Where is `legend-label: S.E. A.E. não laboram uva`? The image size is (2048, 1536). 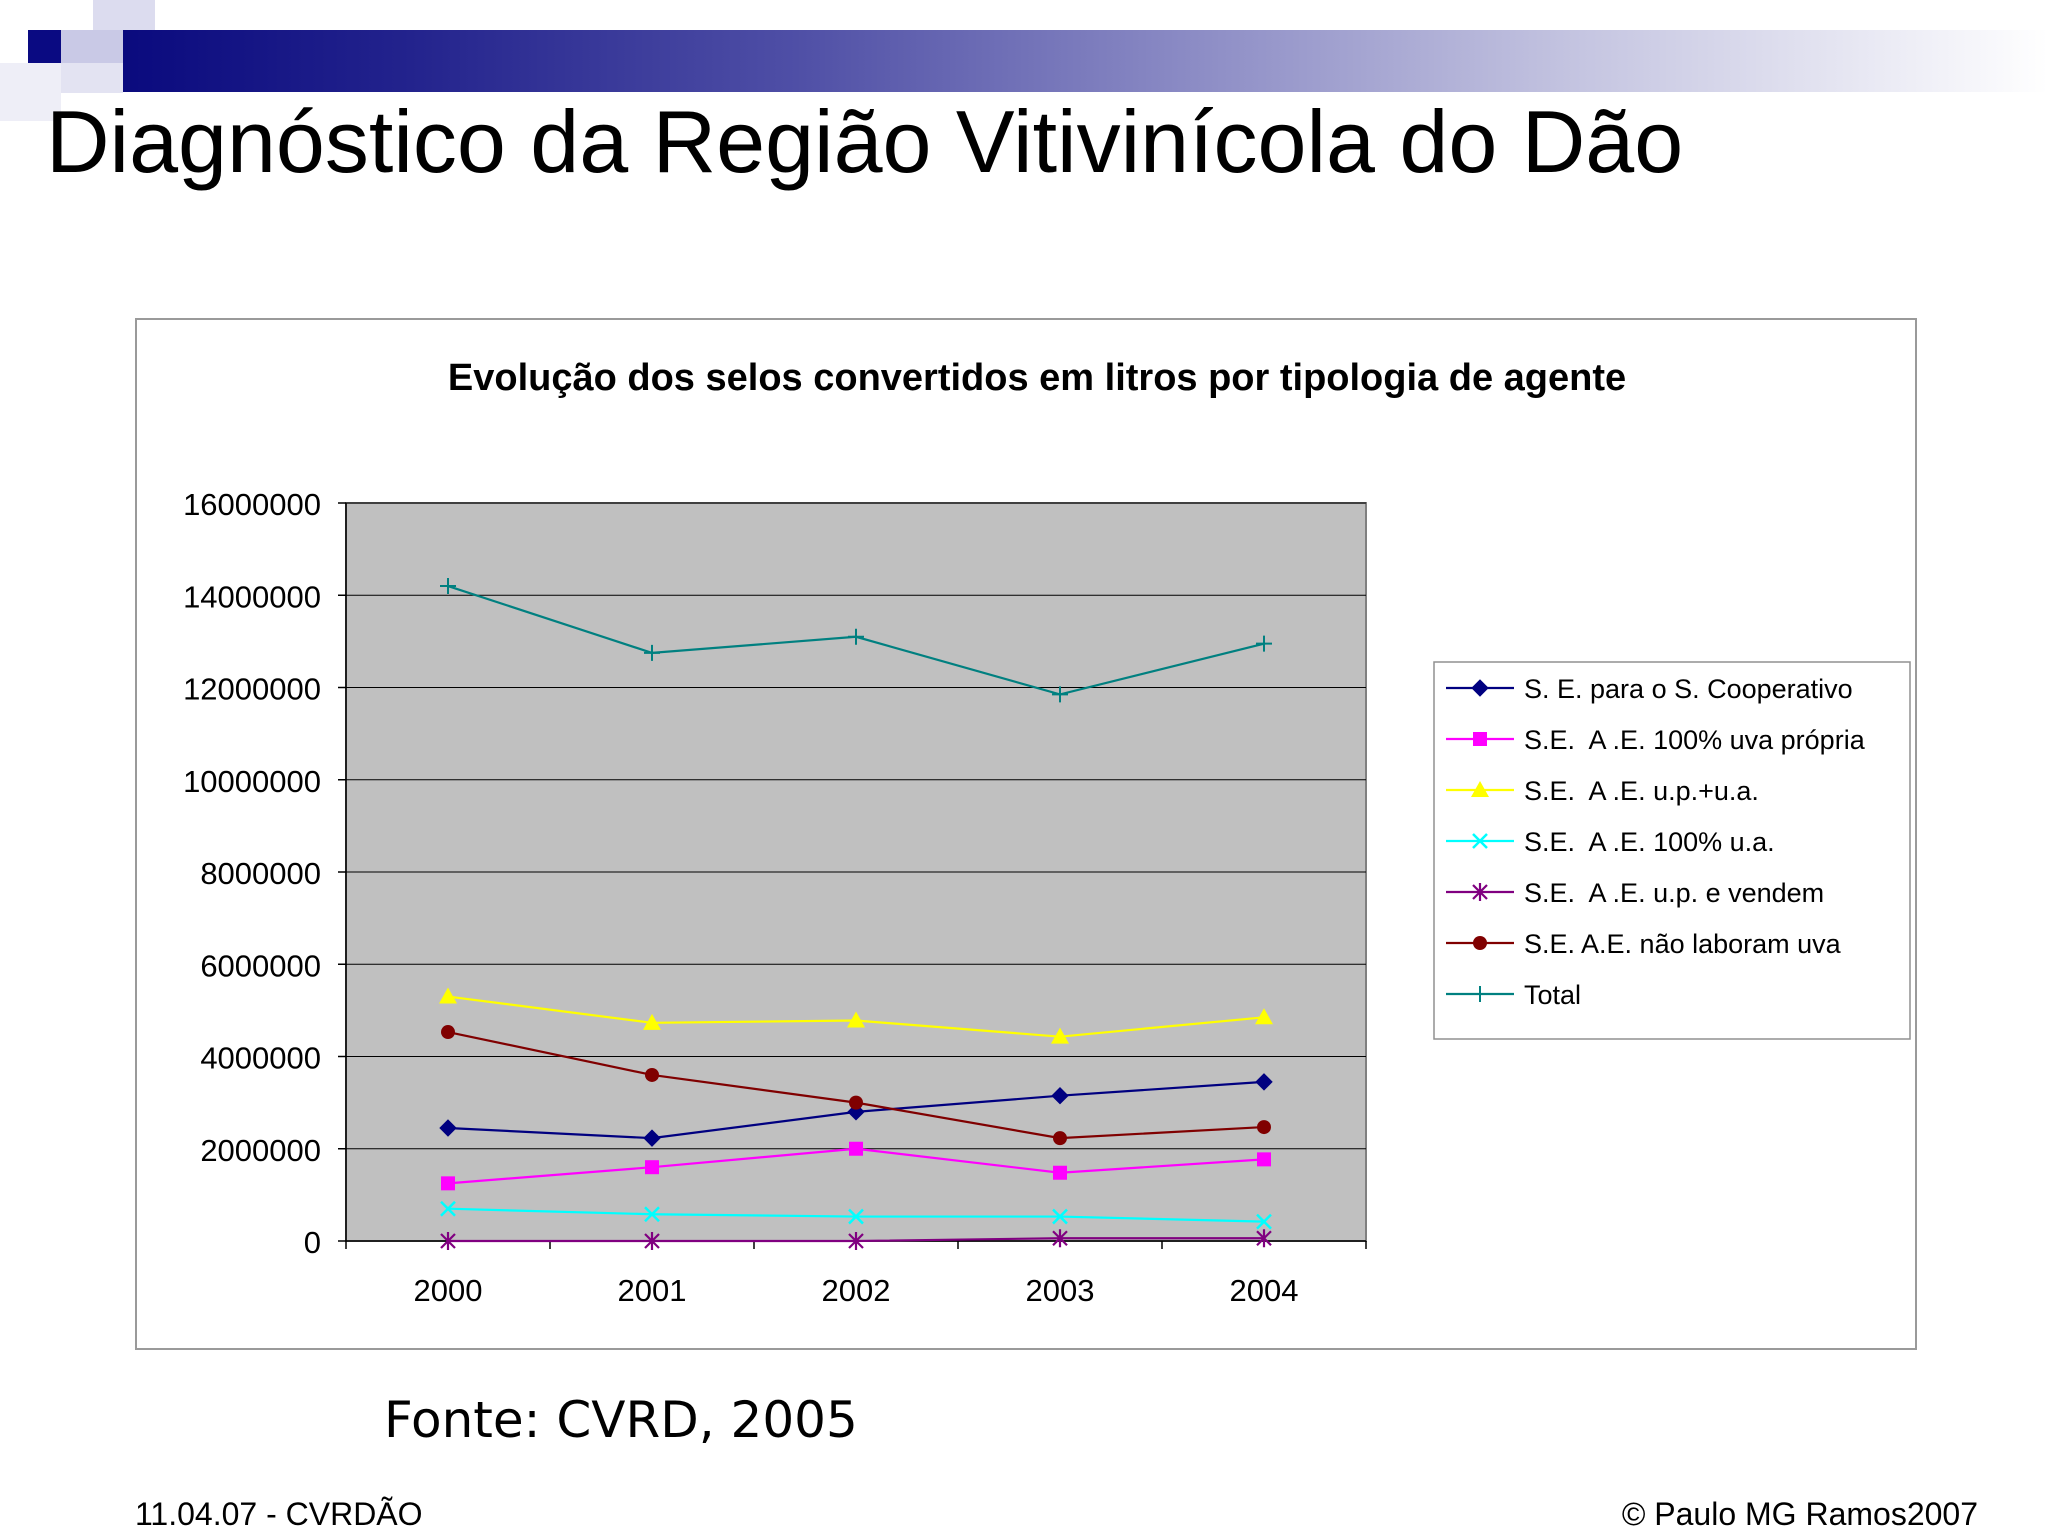
legend-label: S.E. A.E. não laboram uva is located at coordinates (1683, 944).